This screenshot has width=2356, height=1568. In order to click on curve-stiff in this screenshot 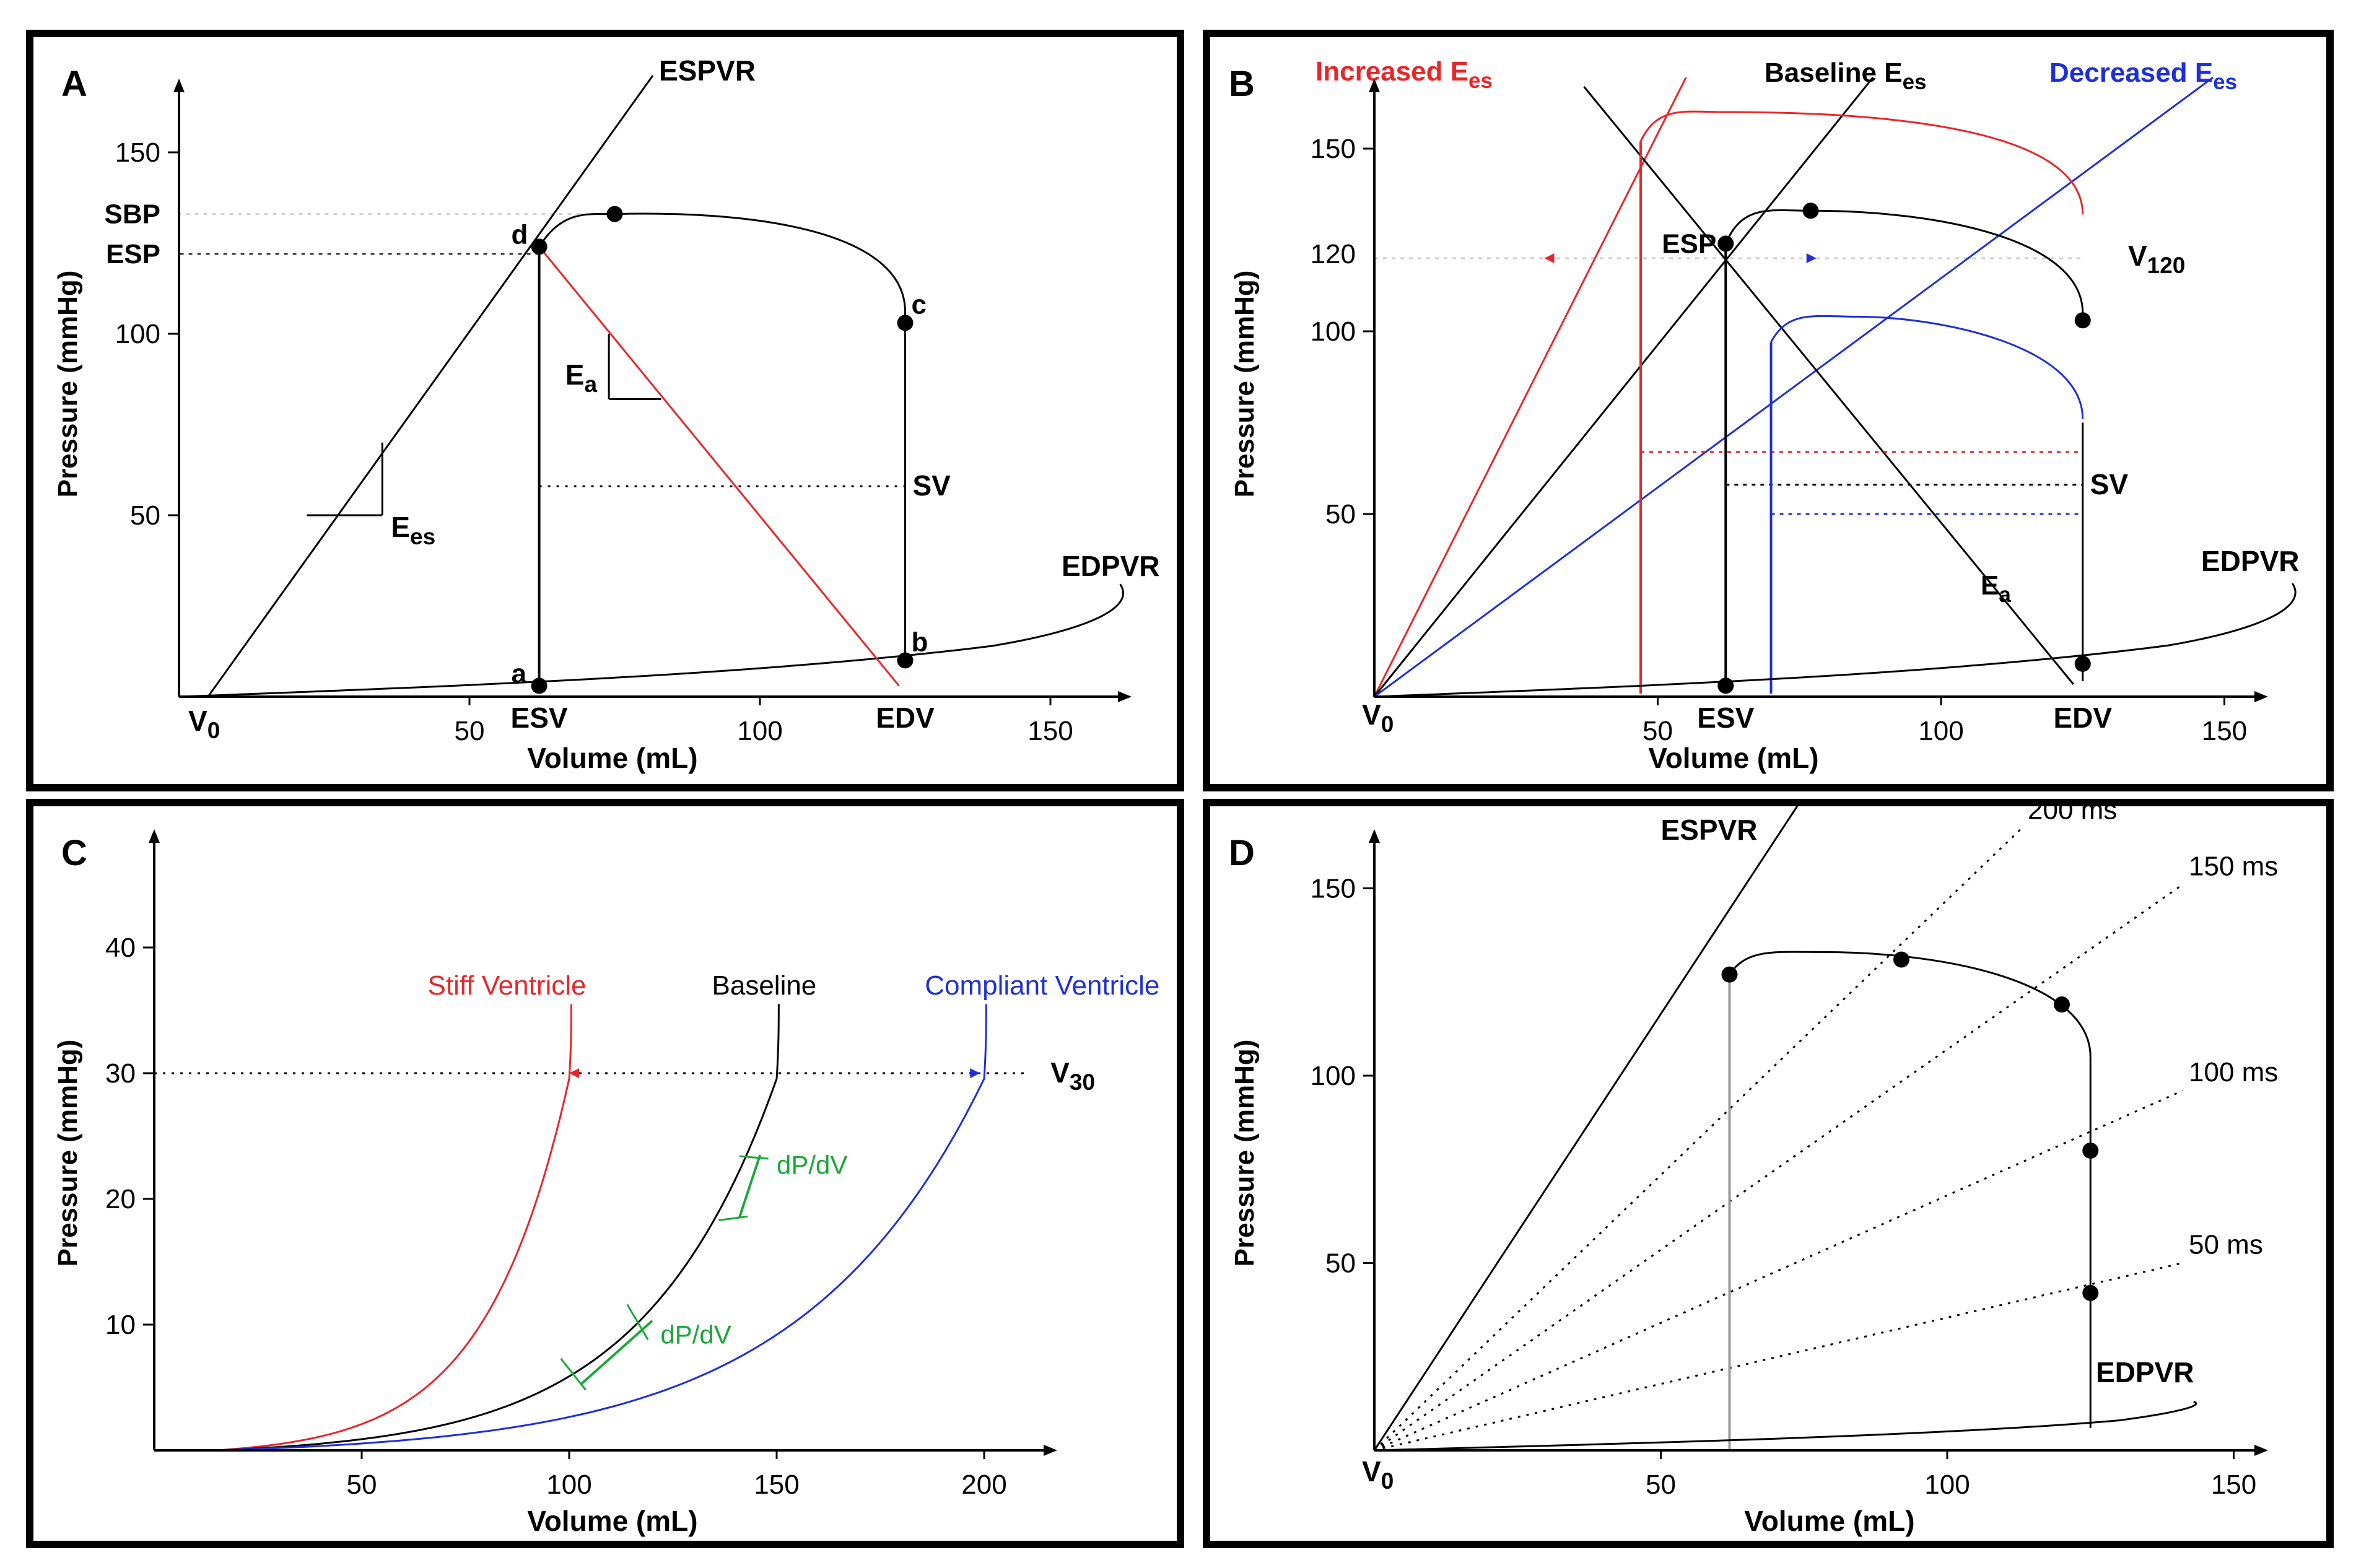, I will do `click(394, 1228)`.